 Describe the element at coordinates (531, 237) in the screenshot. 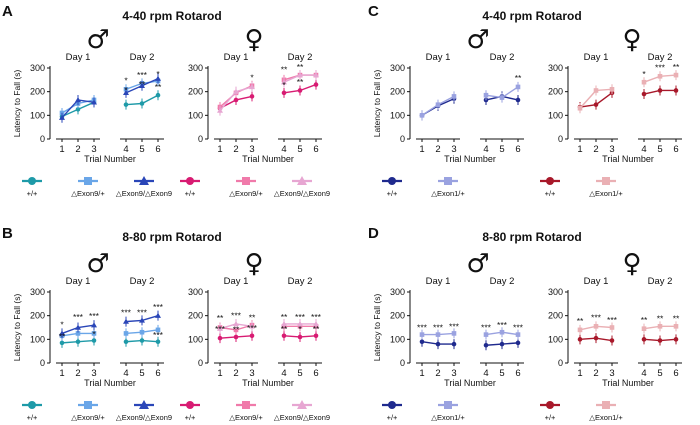

I see `panel-title-d: 8-80 rpm Rotarod` at that location.